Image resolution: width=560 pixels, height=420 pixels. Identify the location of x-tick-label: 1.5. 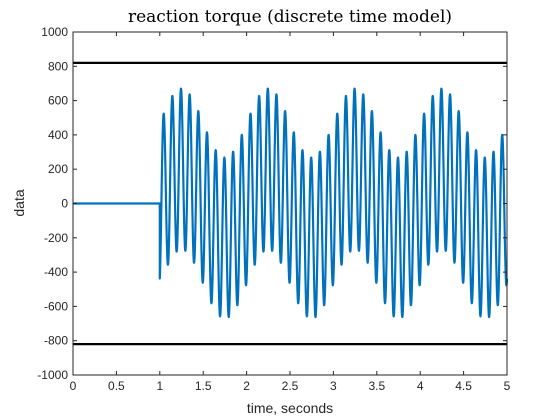
(203, 386).